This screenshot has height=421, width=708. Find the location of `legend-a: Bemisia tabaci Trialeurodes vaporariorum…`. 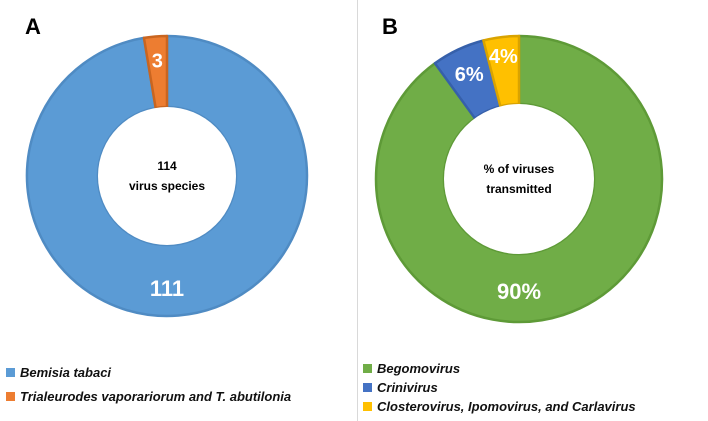

legend-a: Bemisia tabaci Trialeurodes vaporariorum… is located at coordinates (148, 384).